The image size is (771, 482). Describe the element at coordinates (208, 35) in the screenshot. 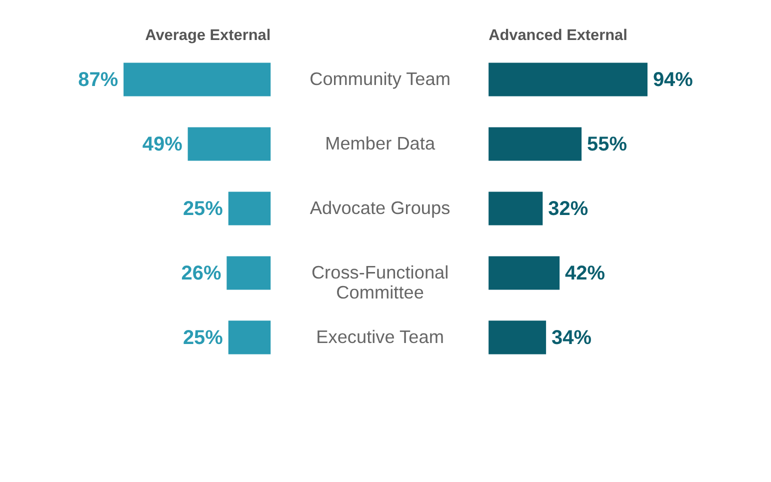

I see `chart-title: Average External` at that location.